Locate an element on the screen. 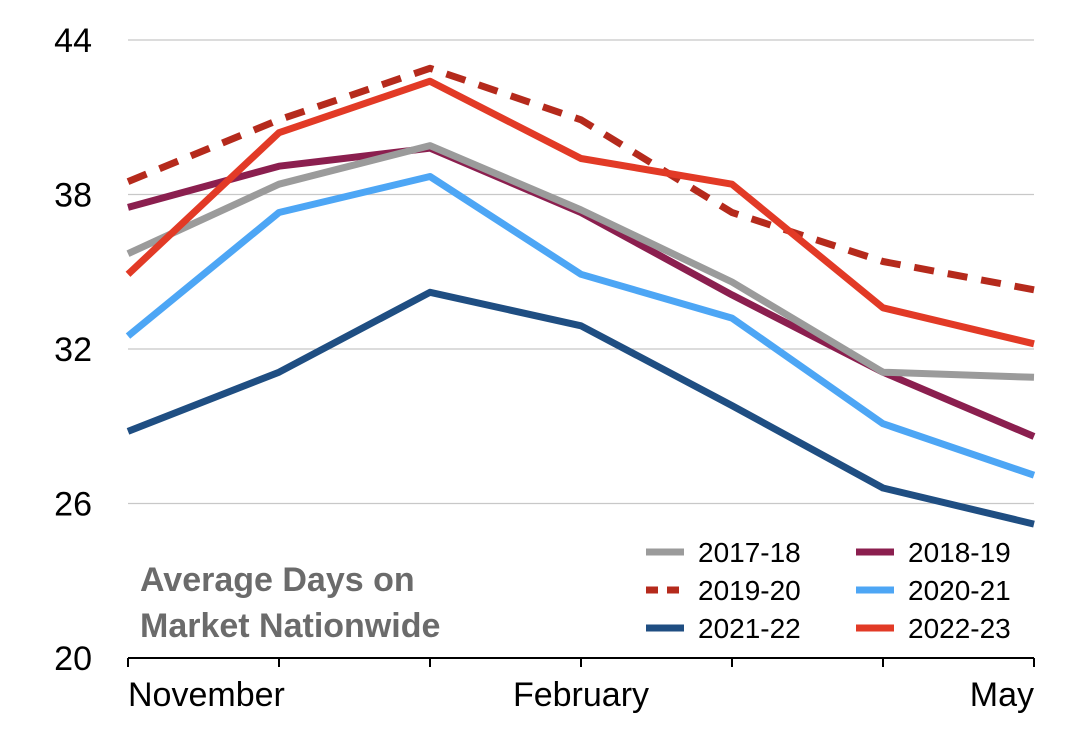  x-tick-label: February is located at coordinates (581, 695).